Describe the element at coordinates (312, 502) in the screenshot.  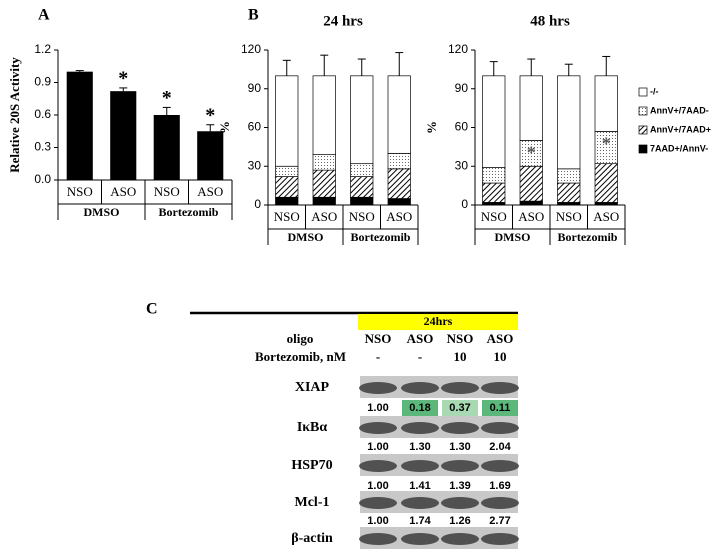
I see `protein-name: Mcl-1` at that location.